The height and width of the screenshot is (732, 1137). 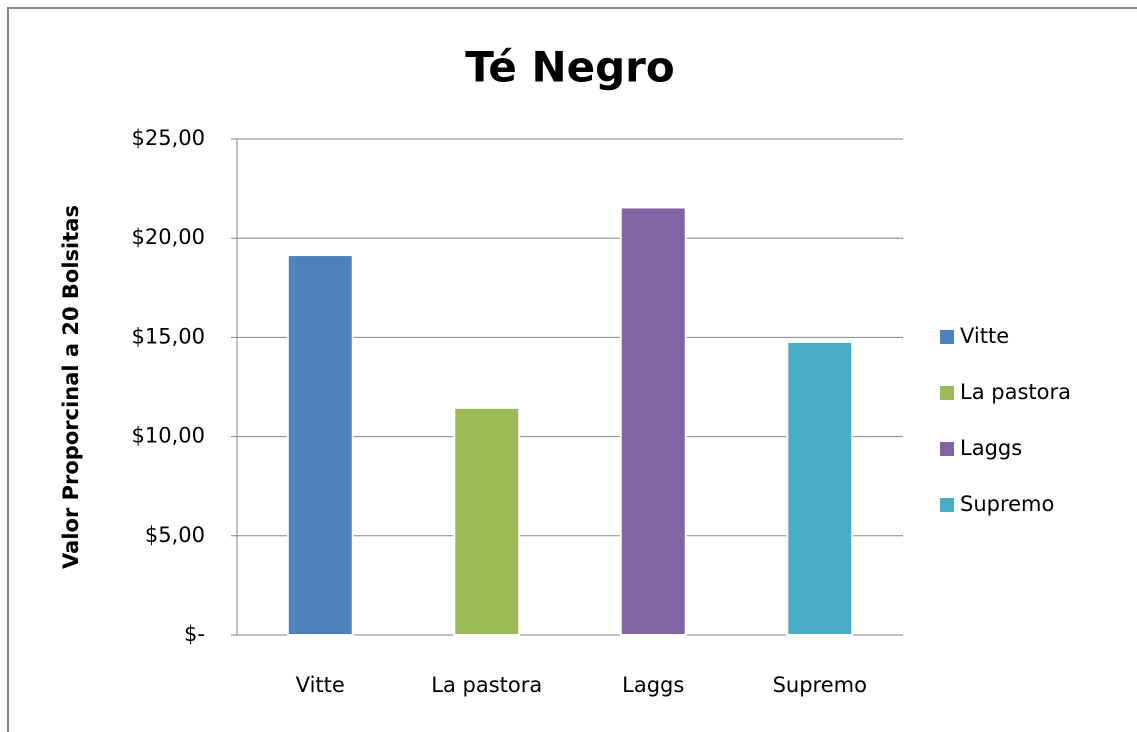 What do you see at coordinates (320, 685) in the screenshot?
I see `x-tick-label: Vitte` at bounding box center [320, 685].